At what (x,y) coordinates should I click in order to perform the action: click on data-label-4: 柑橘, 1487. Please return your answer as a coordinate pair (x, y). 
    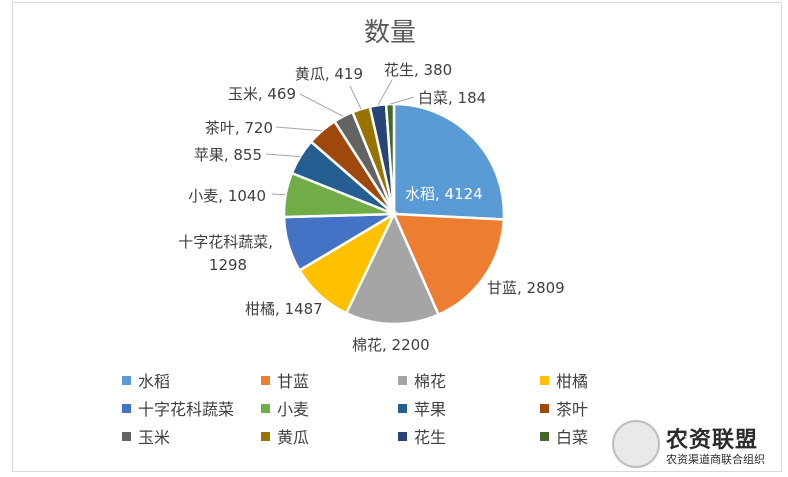
    Looking at the image, I should click on (284, 309).